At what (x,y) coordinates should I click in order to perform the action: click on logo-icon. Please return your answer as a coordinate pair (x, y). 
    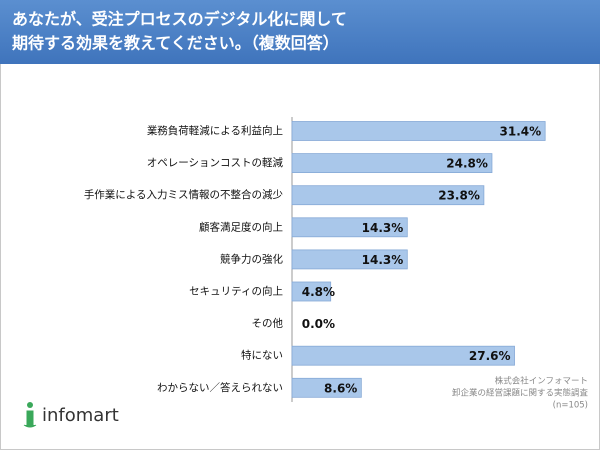
    Looking at the image, I should click on (30, 419).